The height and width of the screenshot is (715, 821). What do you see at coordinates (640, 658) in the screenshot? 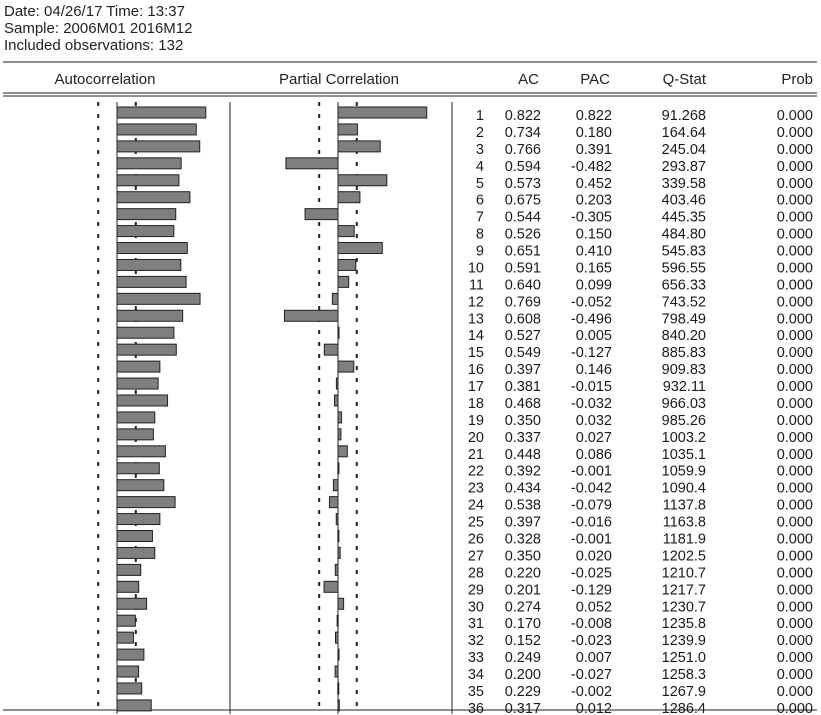
I see `table-row: 33 0.249 0.007 1251.0 0.000` at bounding box center [640, 658].